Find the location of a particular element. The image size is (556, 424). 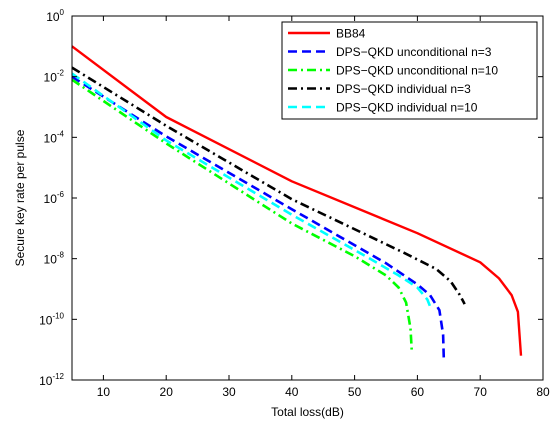

legend-label: DPS−QKD individual n=10 is located at coordinates (407, 108).